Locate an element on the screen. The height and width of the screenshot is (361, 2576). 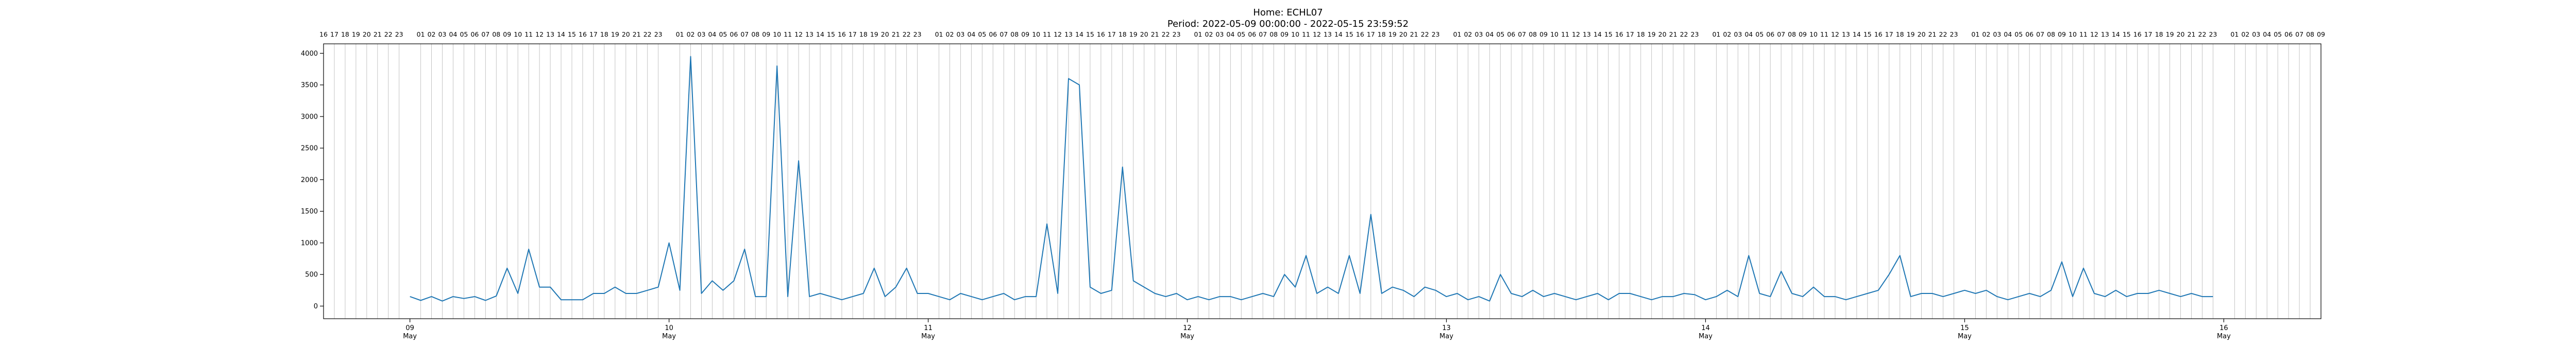
x-tick-label: 13 is located at coordinates (1446, 328).